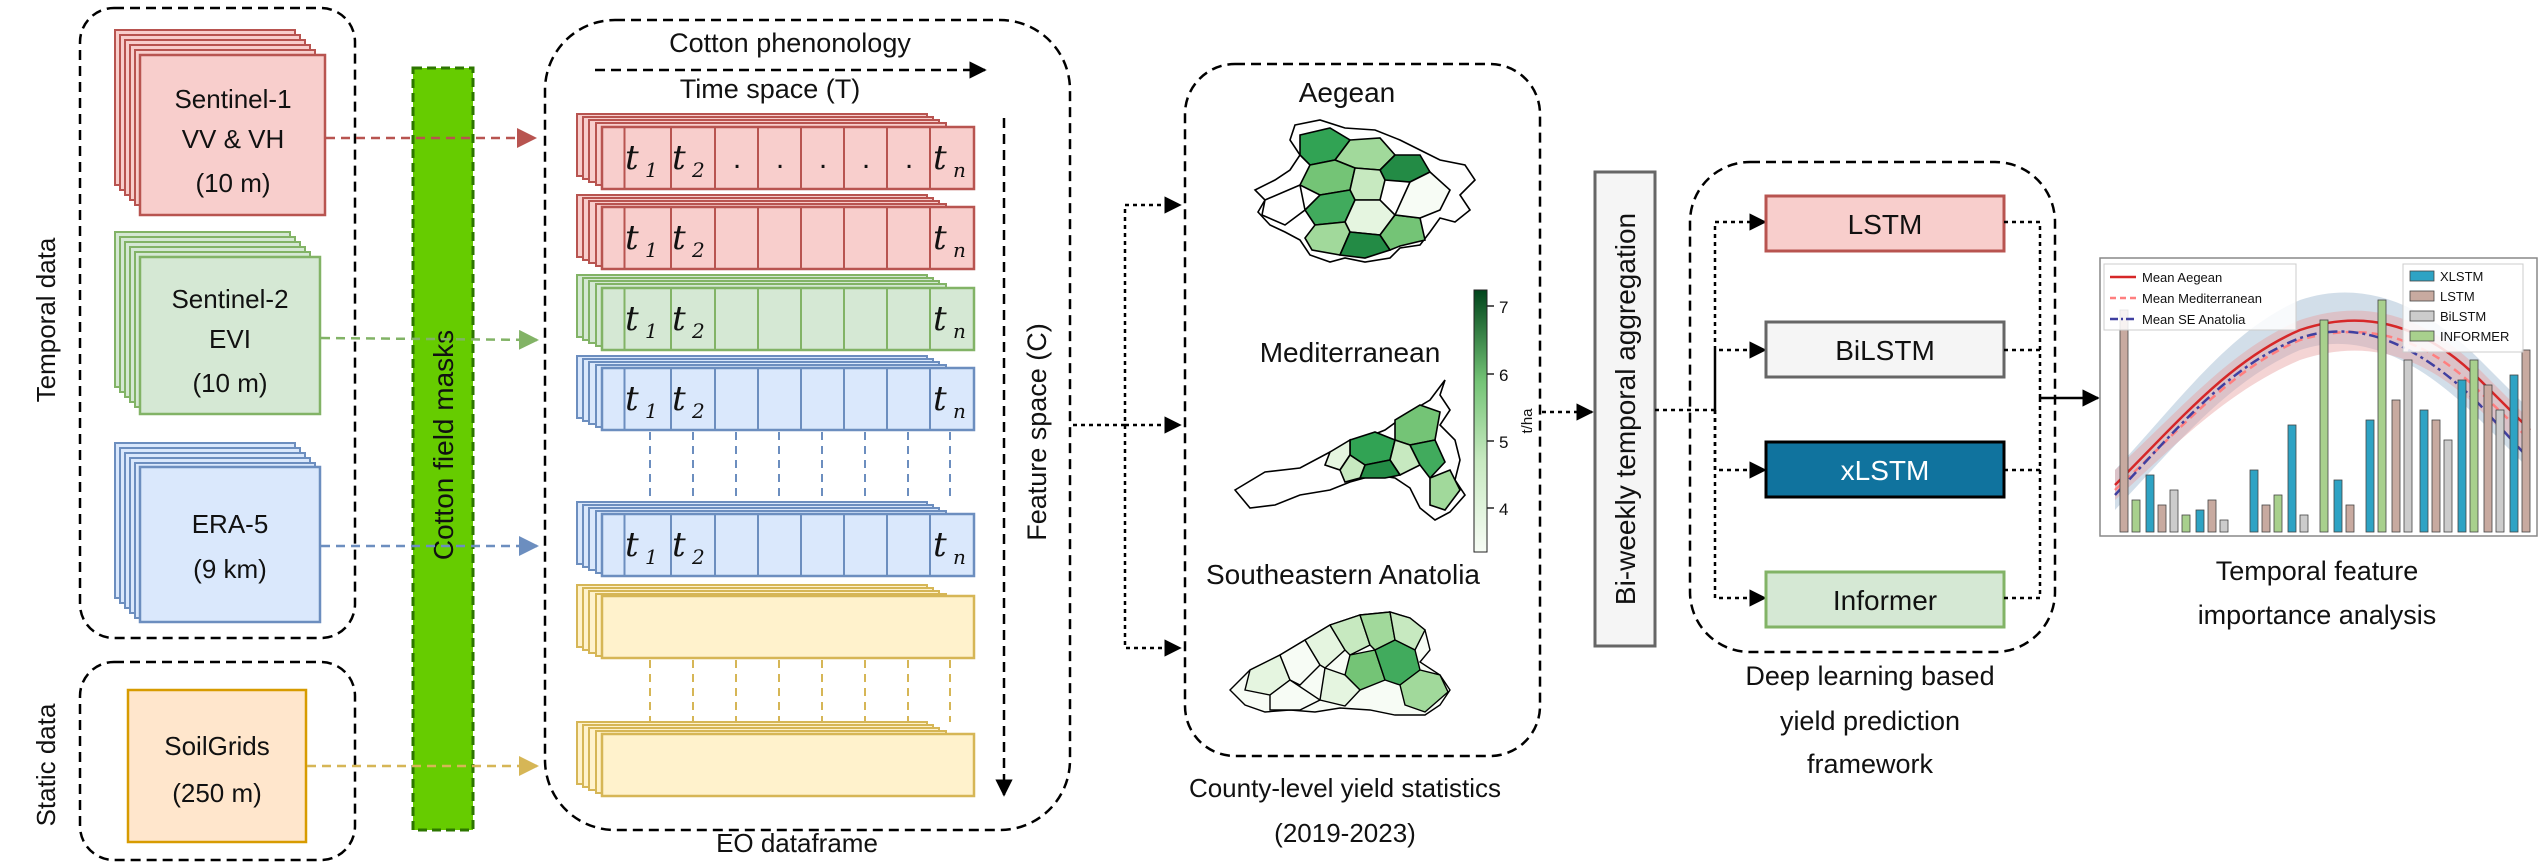 This screenshot has height=867, width=2541. I want to click on band-aegean, so click(2322, 405).